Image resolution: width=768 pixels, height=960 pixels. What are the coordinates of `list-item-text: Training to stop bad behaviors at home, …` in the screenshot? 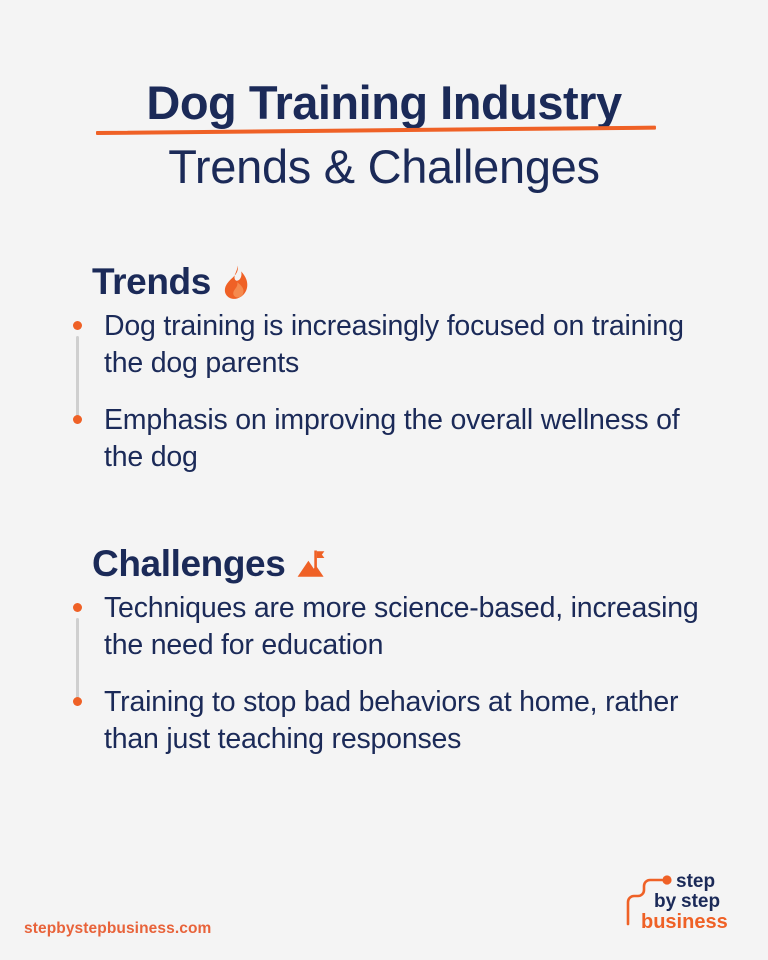 It's located at (391, 721).